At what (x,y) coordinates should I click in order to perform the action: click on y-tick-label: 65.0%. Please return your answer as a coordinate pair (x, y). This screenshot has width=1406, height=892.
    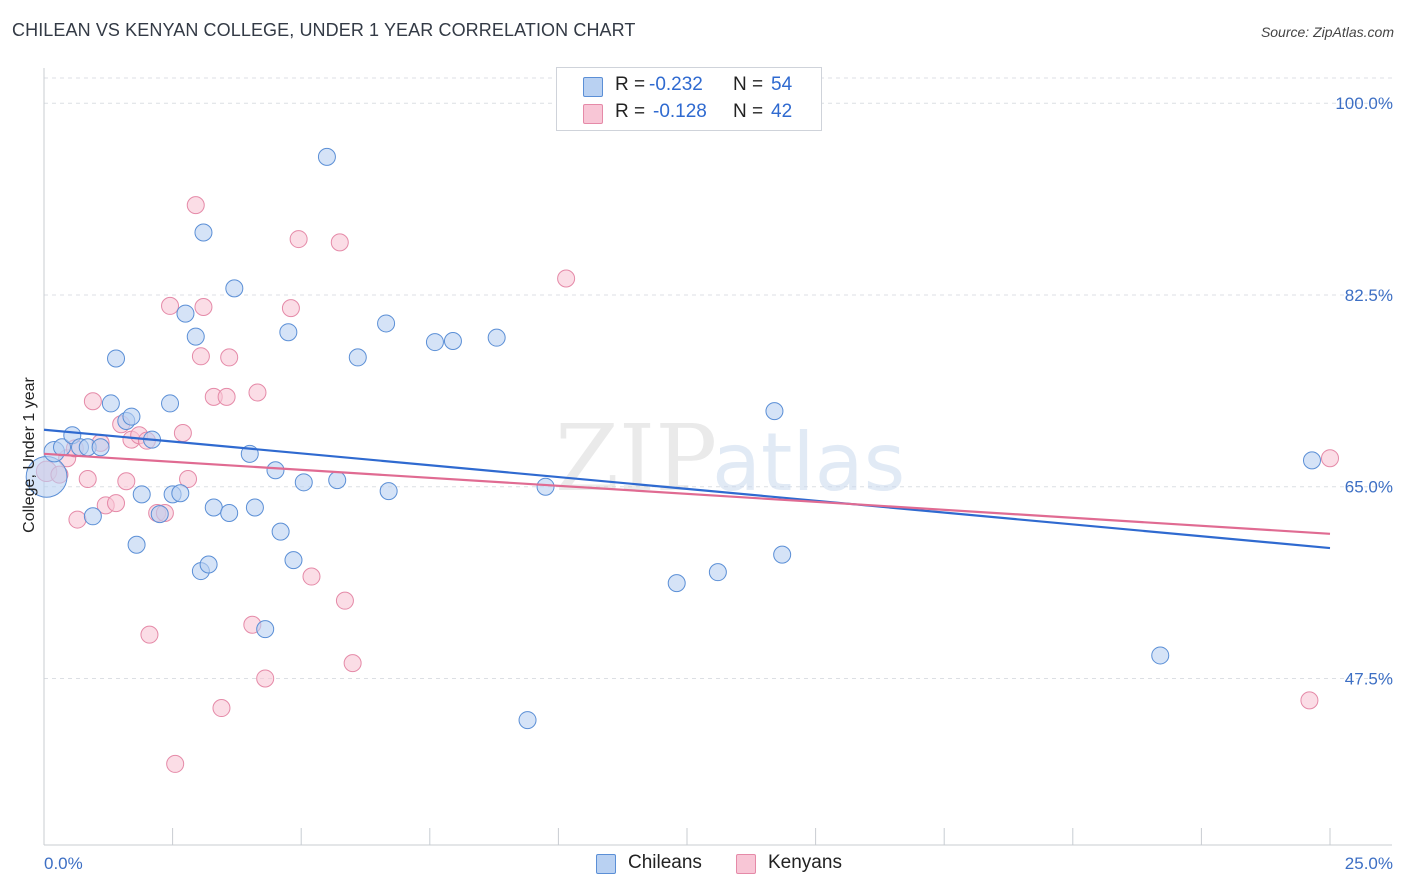
    Looking at the image, I should click on (1369, 487).